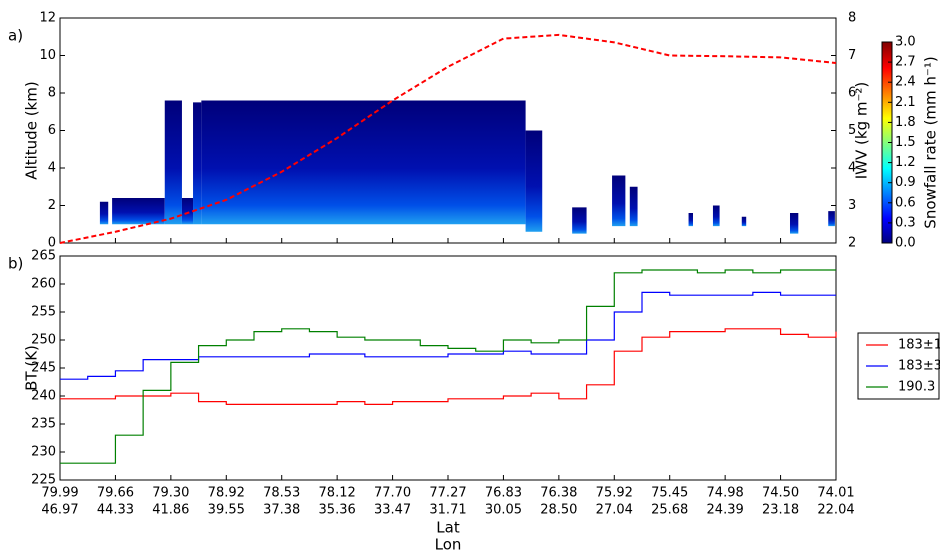 The image size is (940, 554). What do you see at coordinates (52, 93) in the screenshot?
I see `y-tick-label: 8` at bounding box center [52, 93].